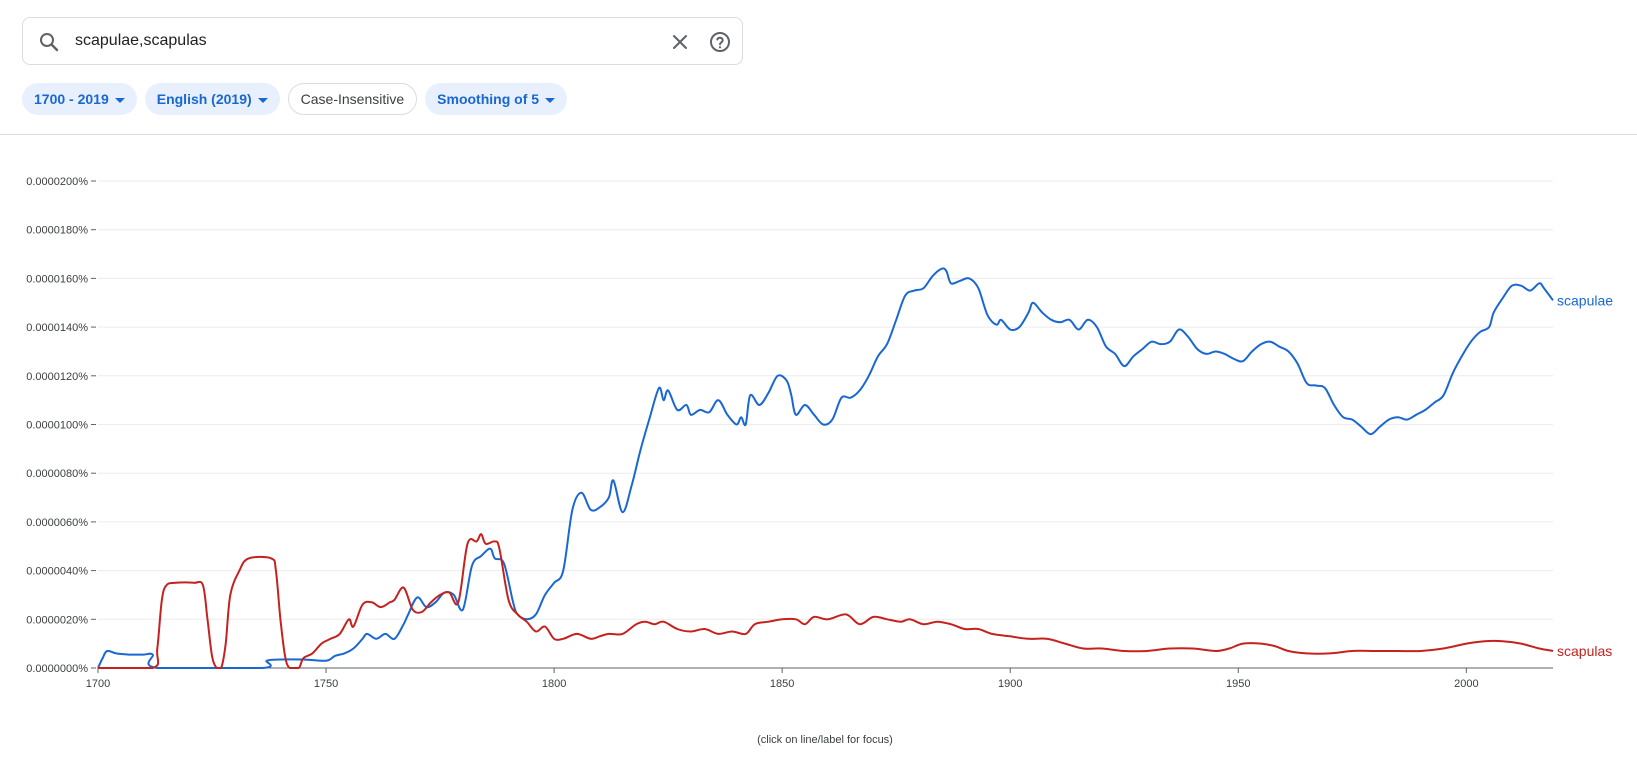 The width and height of the screenshot is (1637, 777). I want to click on year-range-filter: 1700 - 2019, so click(79, 99).